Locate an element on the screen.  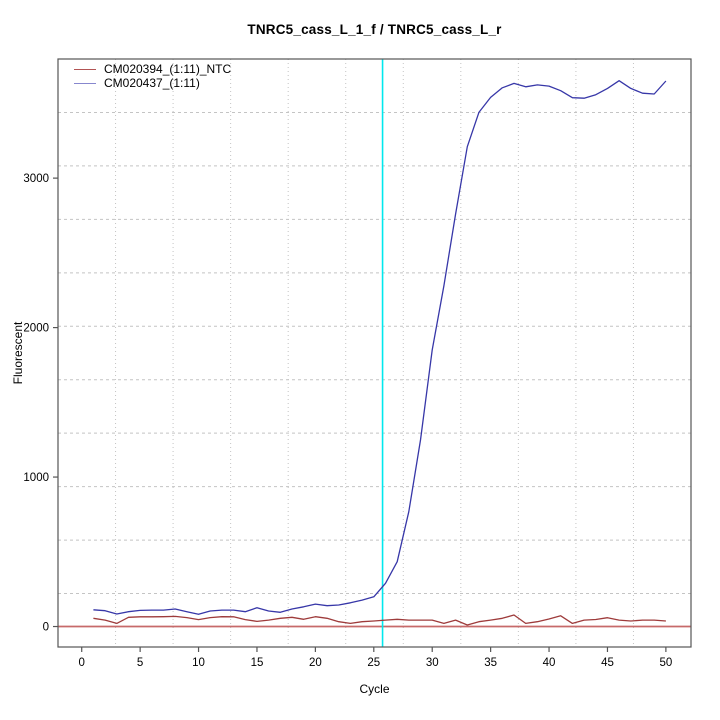
x-tick-label: 15 is located at coordinates (257, 663).